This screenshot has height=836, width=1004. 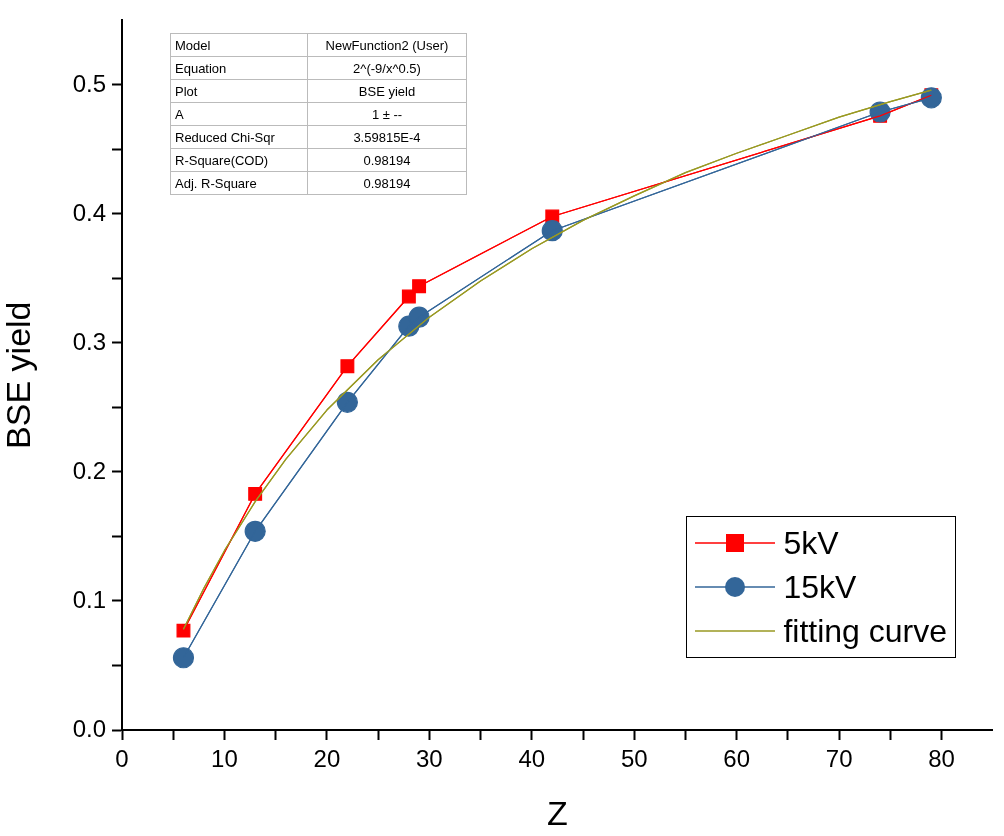 I want to click on annotation: 2^(-9/x^0.5), so click(x=387, y=68).